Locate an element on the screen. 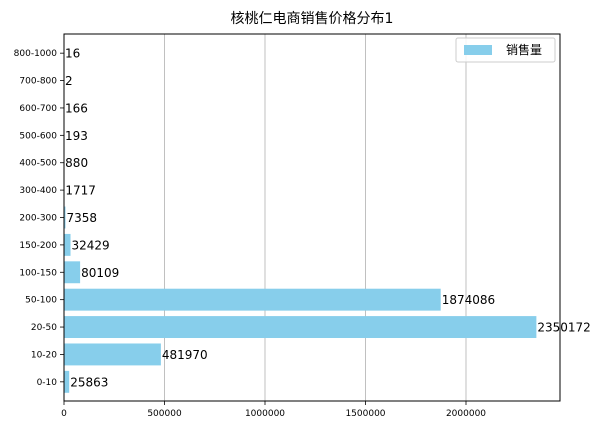 The width and height of the screenshot is (595, 429). data-label: 32429 is located at coordinates (91, 245).